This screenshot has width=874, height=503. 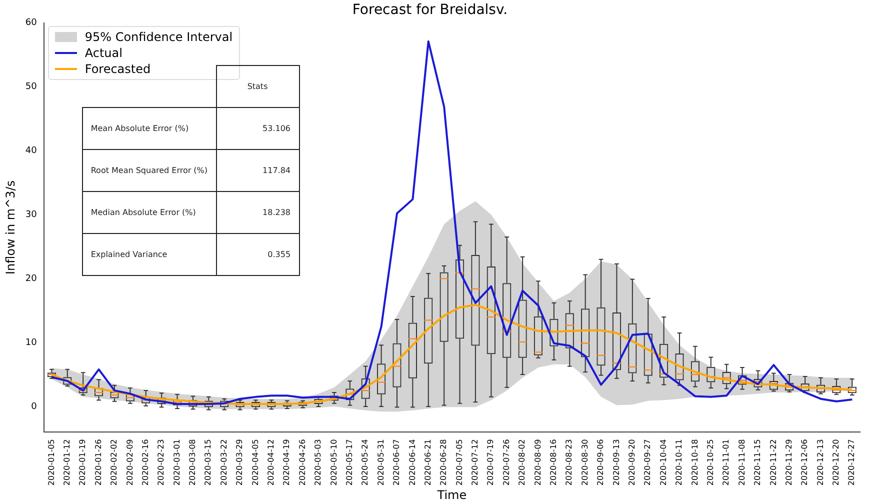 I want to click on annotation: 117.84, so click(x=258, y=170).